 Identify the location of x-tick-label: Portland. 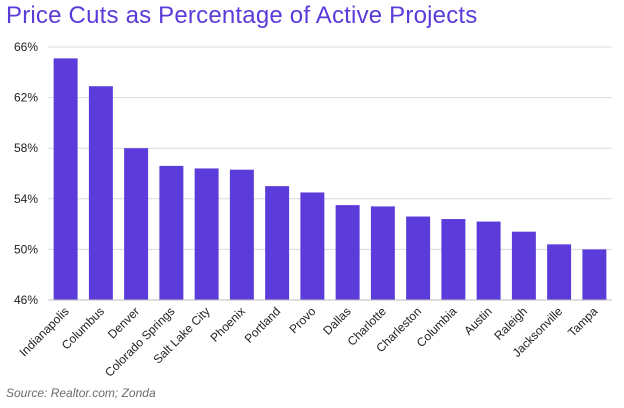
(263, 325).